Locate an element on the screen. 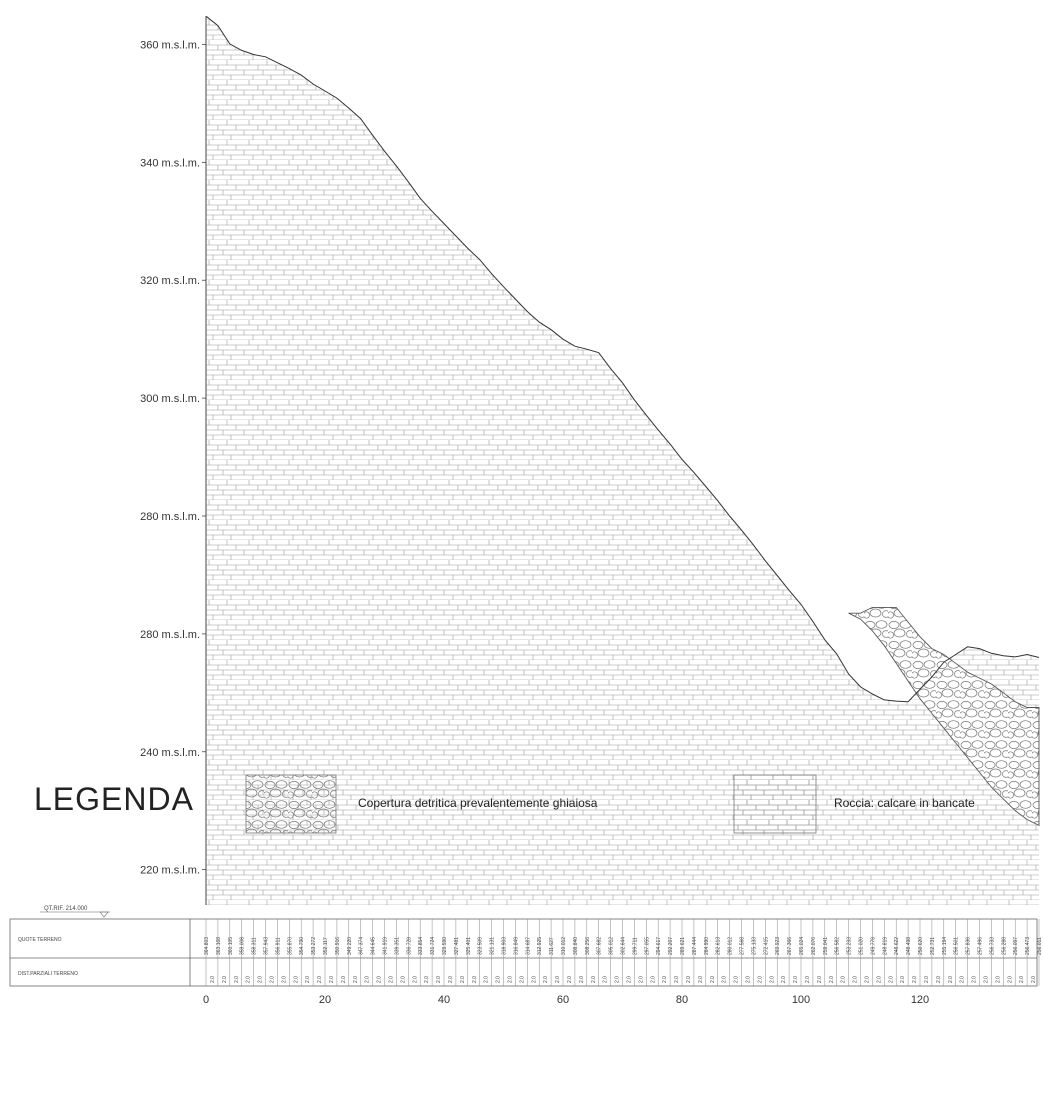 The height and width of the screenshot is (1110, 1043). ground-elevation-value: 267.366 is located at coordinates (790, 946).